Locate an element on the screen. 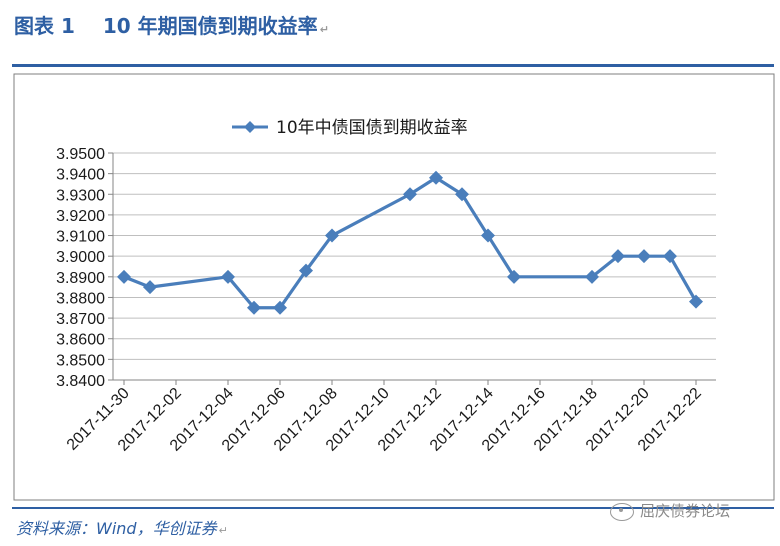 The image size is (780, 546). y-tick-label: 3.9200 is located at coordinates (80, 216).